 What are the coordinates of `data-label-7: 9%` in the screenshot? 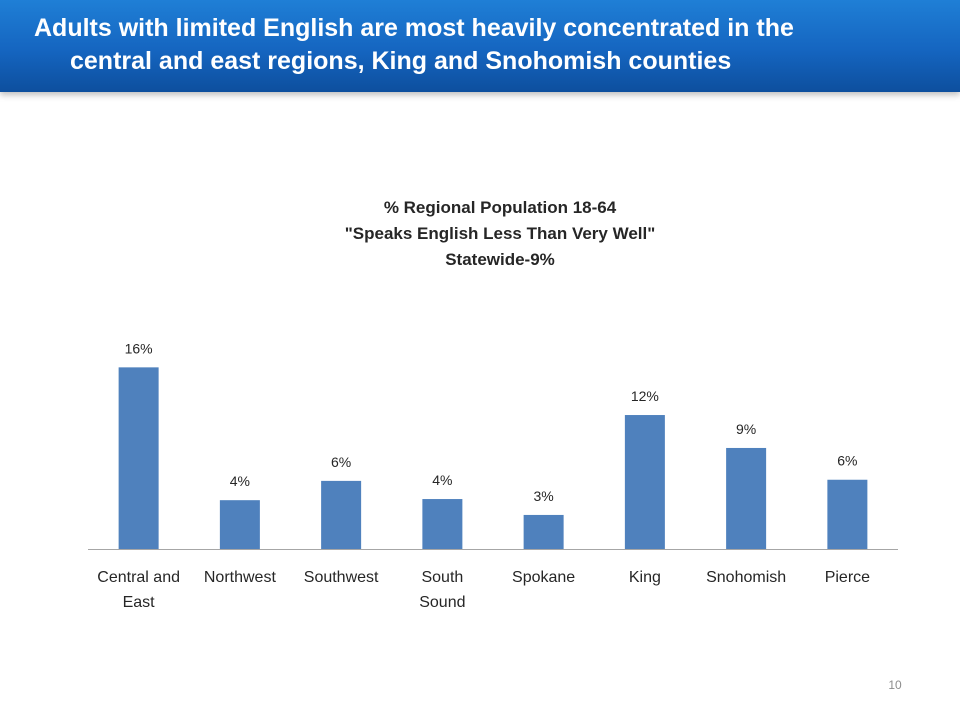 It's located at (746, 429).